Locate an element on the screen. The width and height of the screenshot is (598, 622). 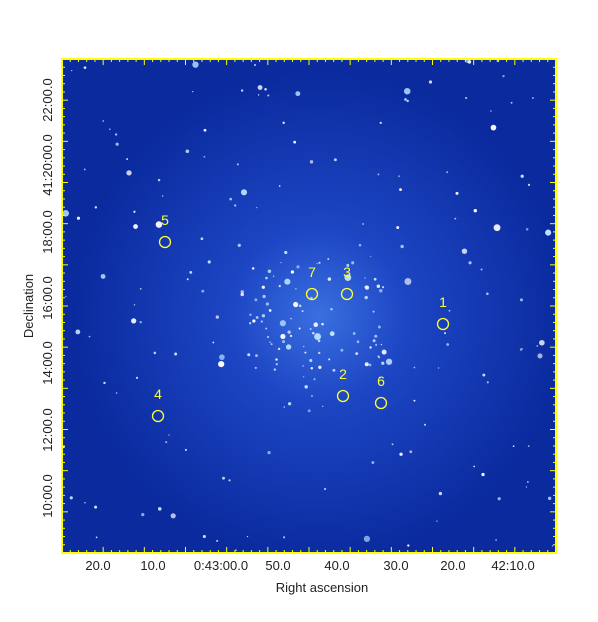
y-tick-label: 16:00.0 is located at coordinates (47, 297).